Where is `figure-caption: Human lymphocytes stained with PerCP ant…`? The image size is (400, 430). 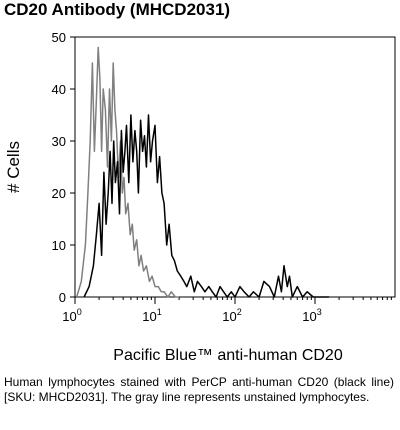
figure-caption: Human lymphocytes stained with PerCP ant… is located at coordinates (199, 389).